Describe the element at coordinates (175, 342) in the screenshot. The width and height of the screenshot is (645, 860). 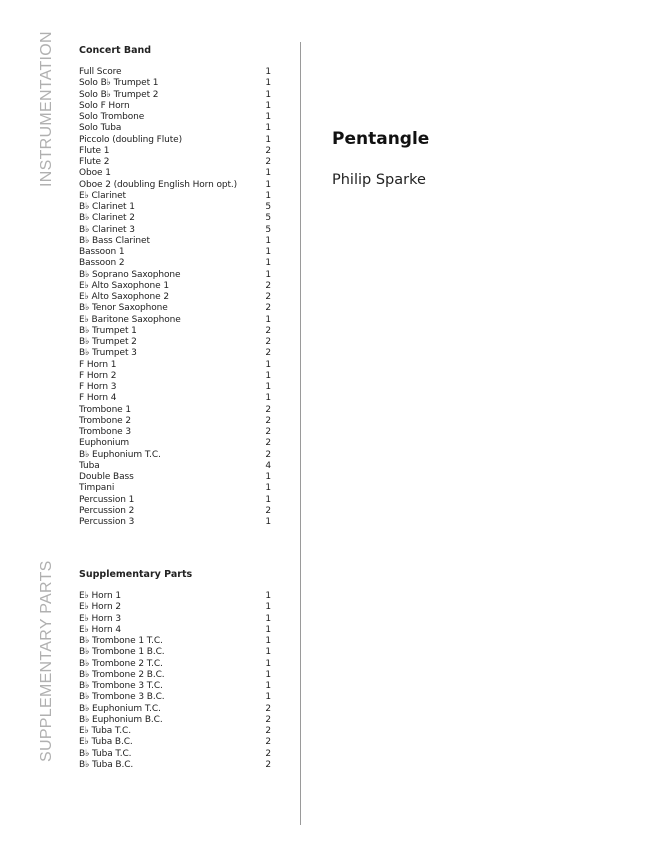
I see `list-item: B♭ Trumpet 2 2` at that location.